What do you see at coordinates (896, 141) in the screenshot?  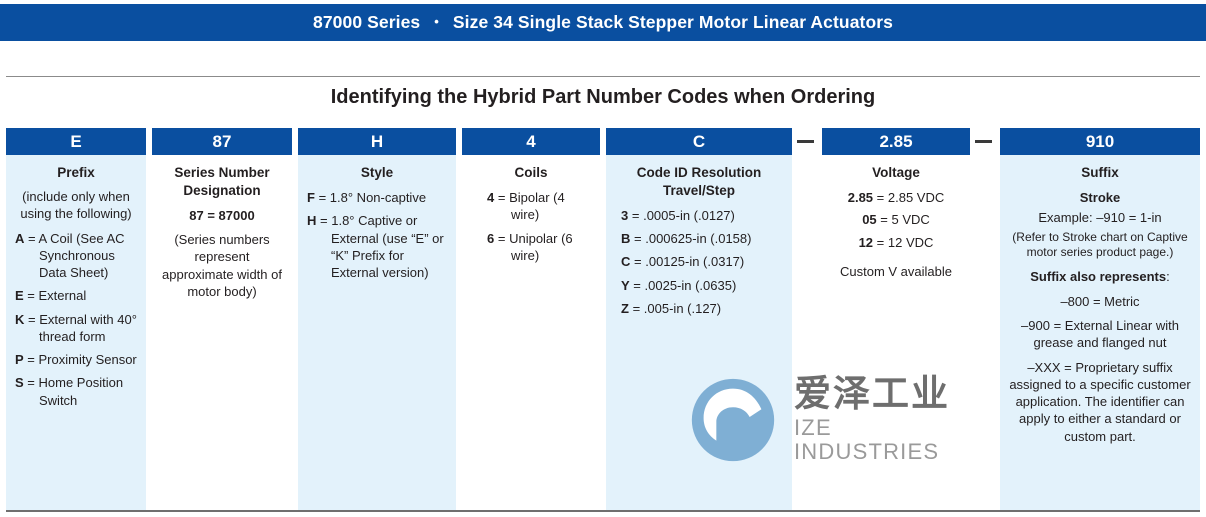 I see `column-voltage-code: 2.85` at bounding box center [896, 141].